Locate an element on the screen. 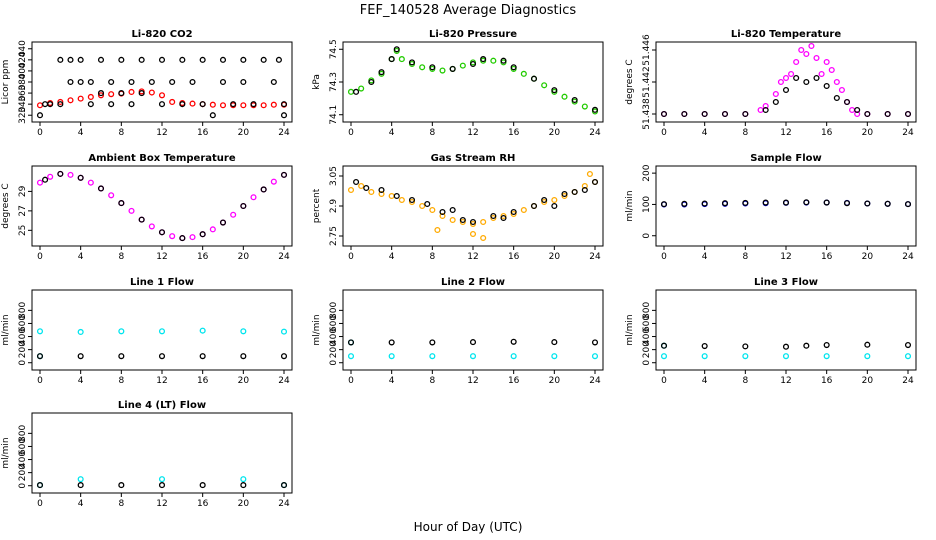 This screenshot has height=540, width=936. y-tick-label: 0 is located at coordinates (647, 236).